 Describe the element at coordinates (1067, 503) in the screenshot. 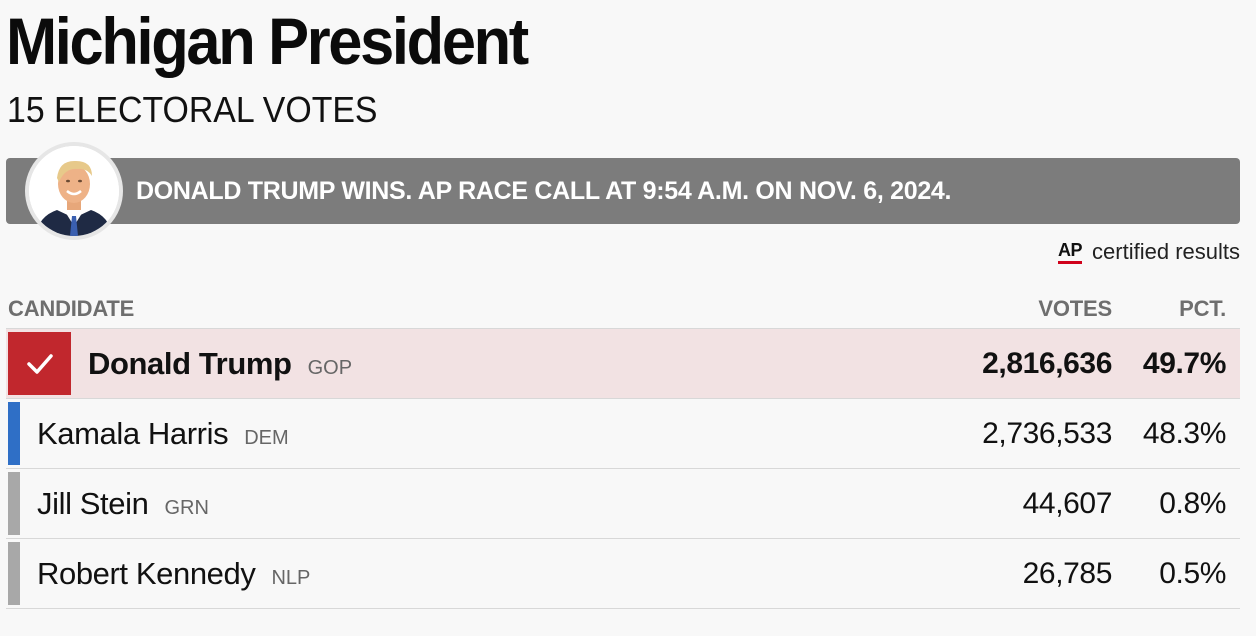

I see `candidate-votes: 44,607` at that location.